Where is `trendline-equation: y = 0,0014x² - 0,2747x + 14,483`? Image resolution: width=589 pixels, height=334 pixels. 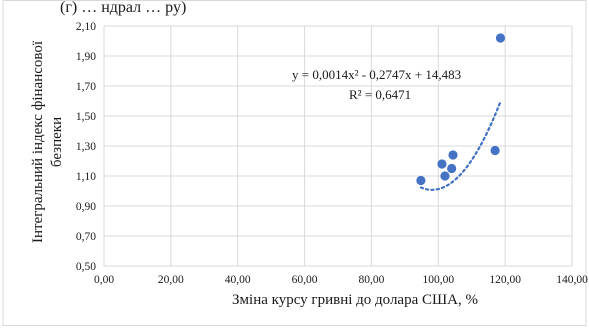 trendline-equation: y = 0,0014x² - 0,2747x + 14,483 is located at coordinates (376, 74).